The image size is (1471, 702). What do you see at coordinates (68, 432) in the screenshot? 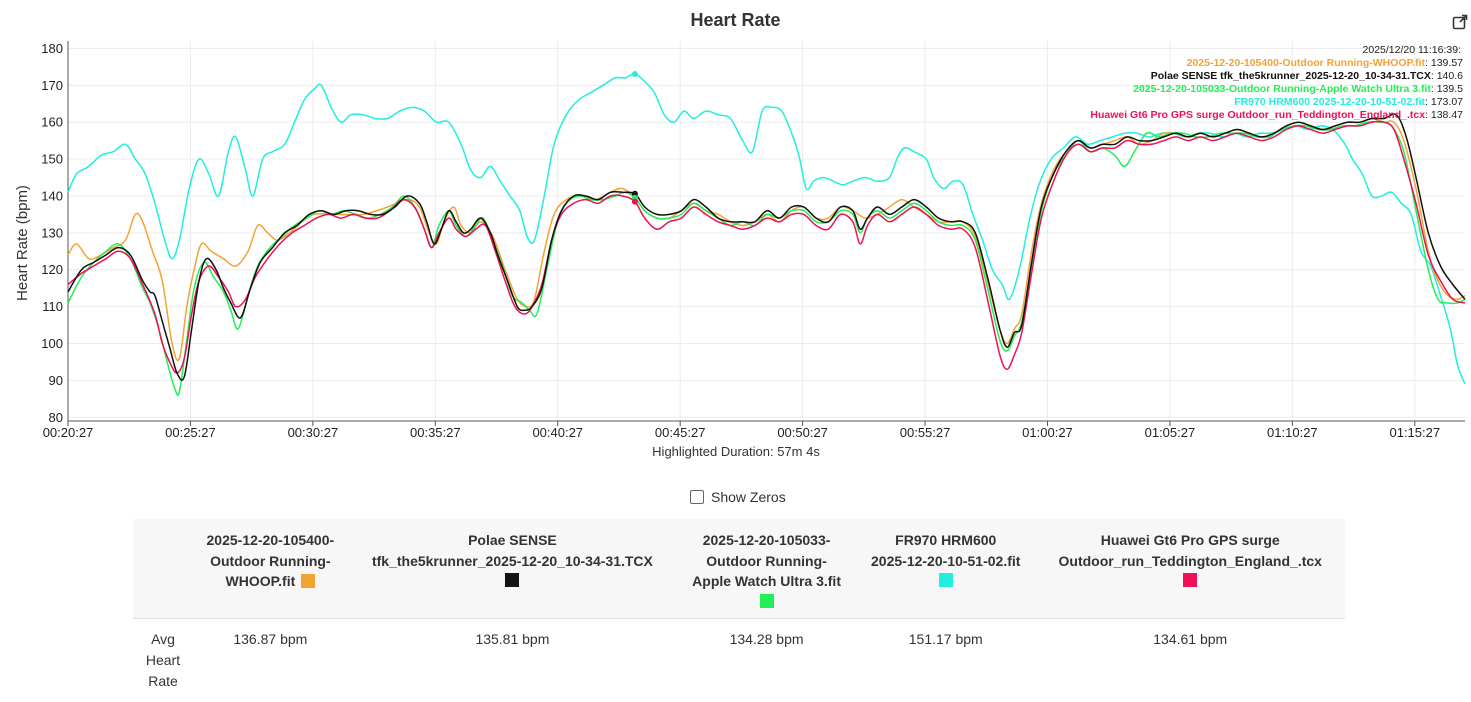
I see `x-tick-label: 00:20:27` at bounding box center [68, 432].